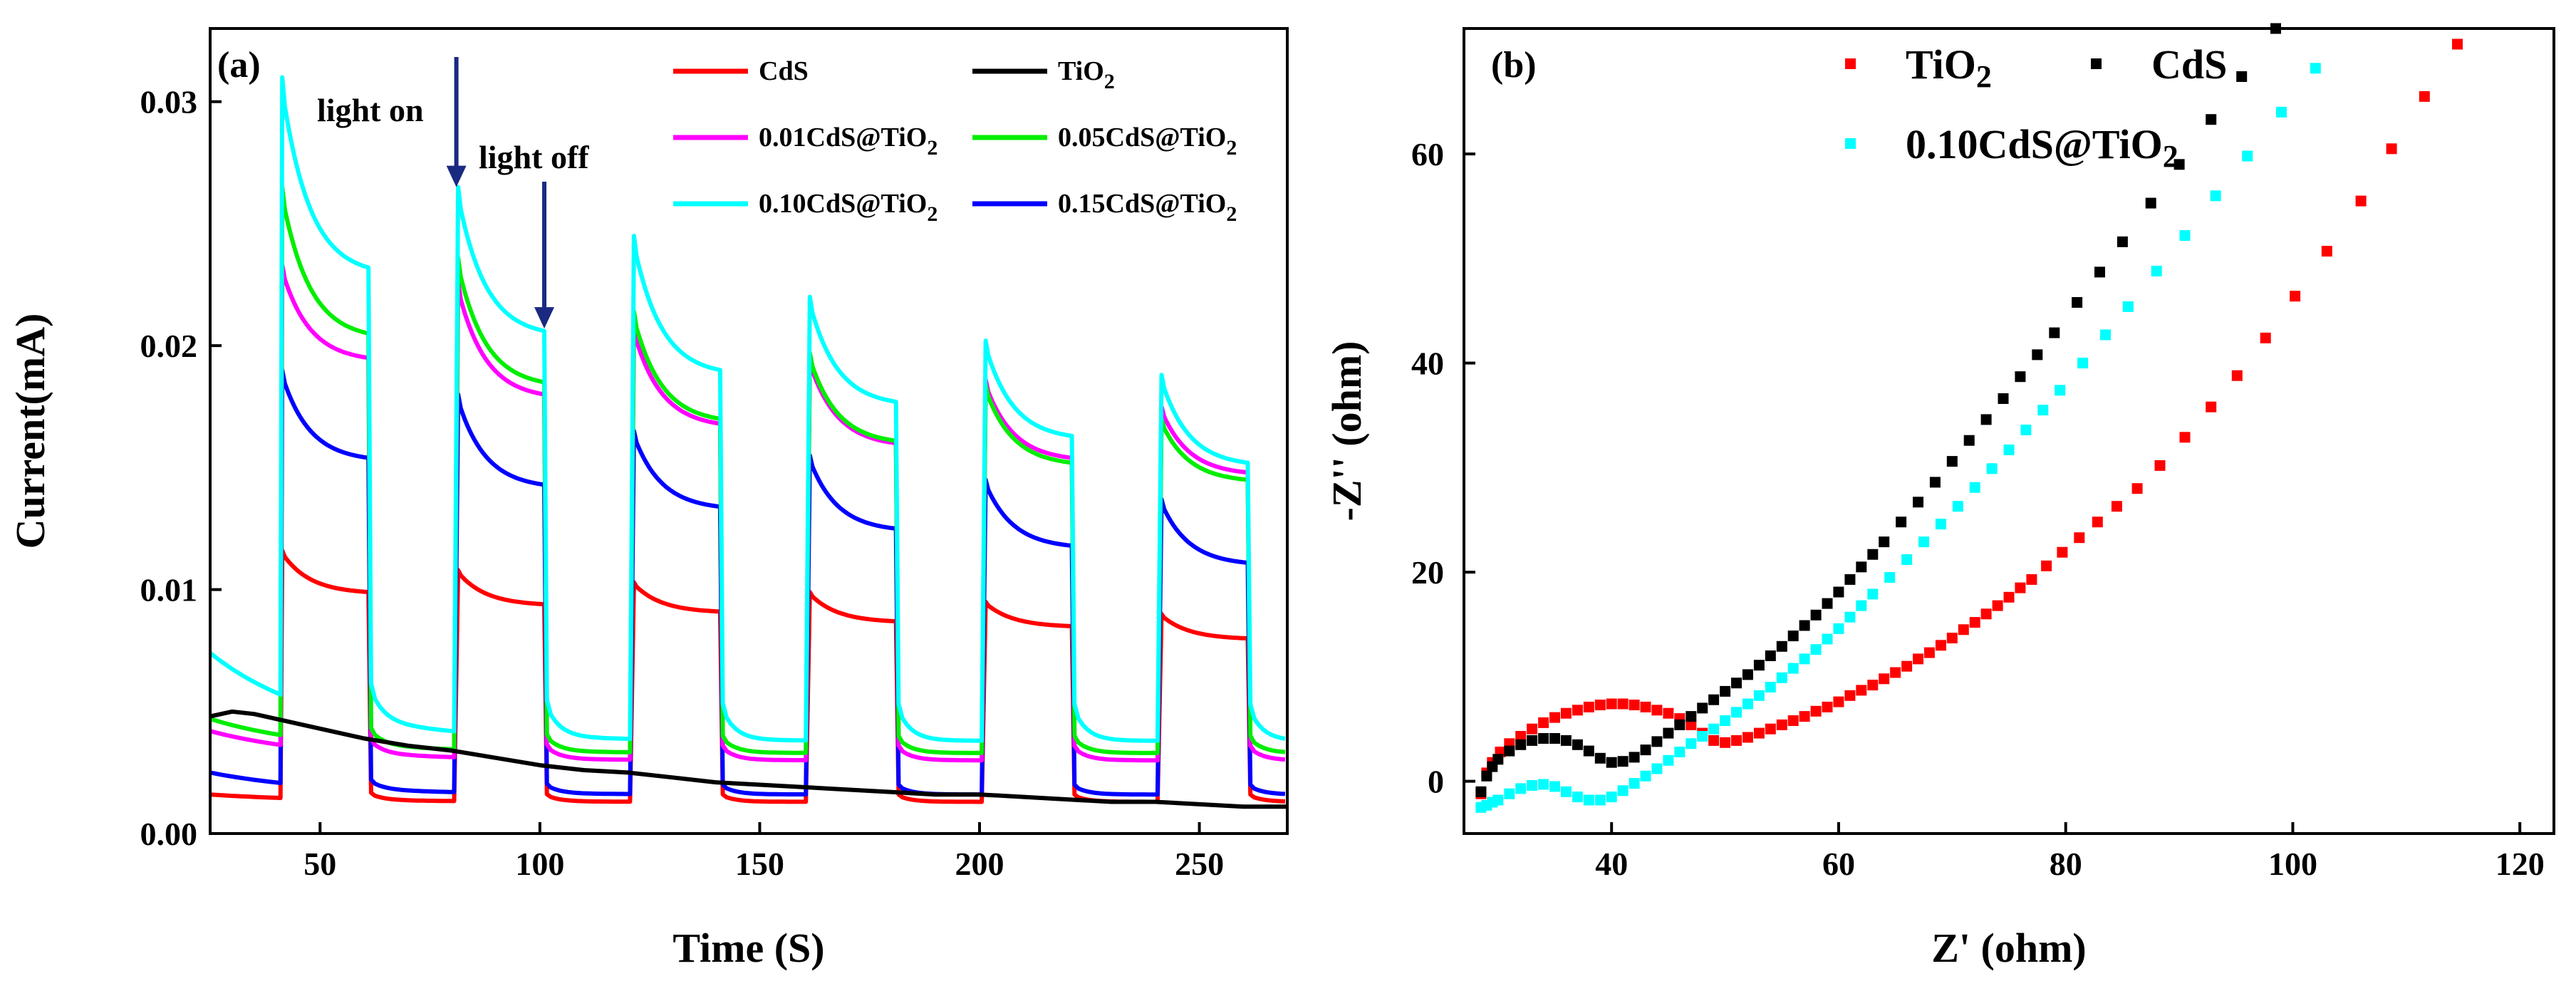 The image size is (2576, 986). What do you see at coordinates (1436, 782) in the screenshot?
I see `panel-b-y-tick-label: 0` at bounding box center [1436, 782].